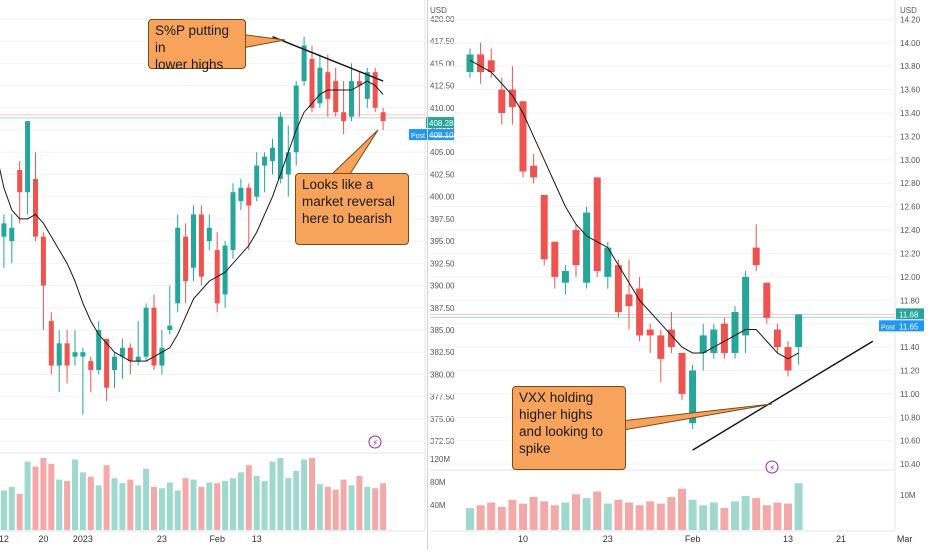  What do you see at coordinates (910, 160) in the screenshot?
I see `y-tick-label: 13.00` at bounding box center [910, 160].